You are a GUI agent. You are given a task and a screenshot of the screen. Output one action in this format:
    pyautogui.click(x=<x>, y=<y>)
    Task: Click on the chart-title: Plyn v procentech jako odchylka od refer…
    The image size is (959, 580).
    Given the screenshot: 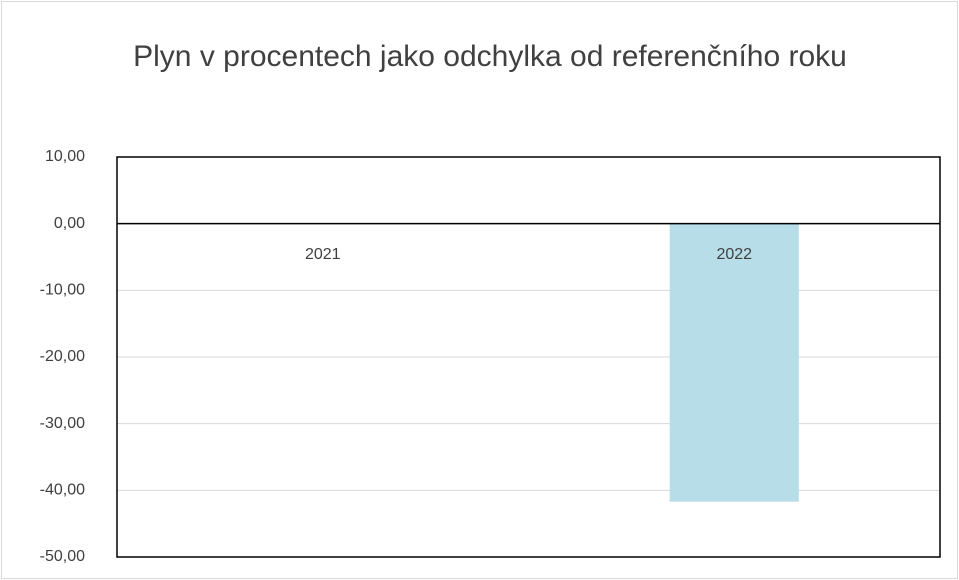 What is the action you would take?
    pyautogui.click(x=490, y=56)
    